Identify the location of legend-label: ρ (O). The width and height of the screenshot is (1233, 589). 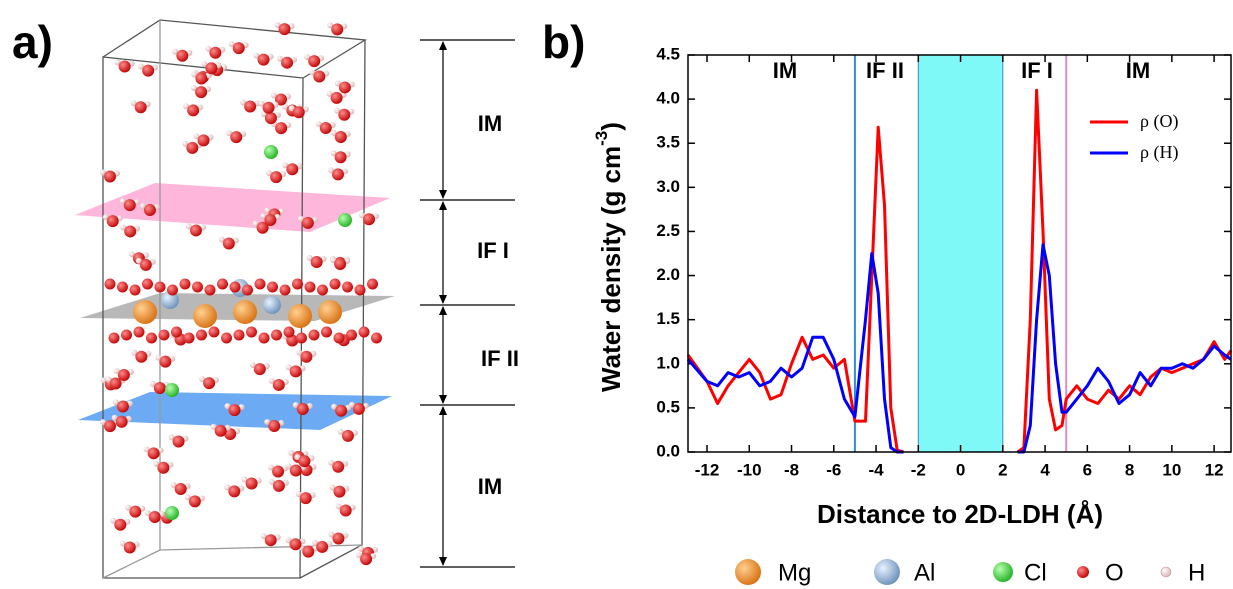
(1159, 121).